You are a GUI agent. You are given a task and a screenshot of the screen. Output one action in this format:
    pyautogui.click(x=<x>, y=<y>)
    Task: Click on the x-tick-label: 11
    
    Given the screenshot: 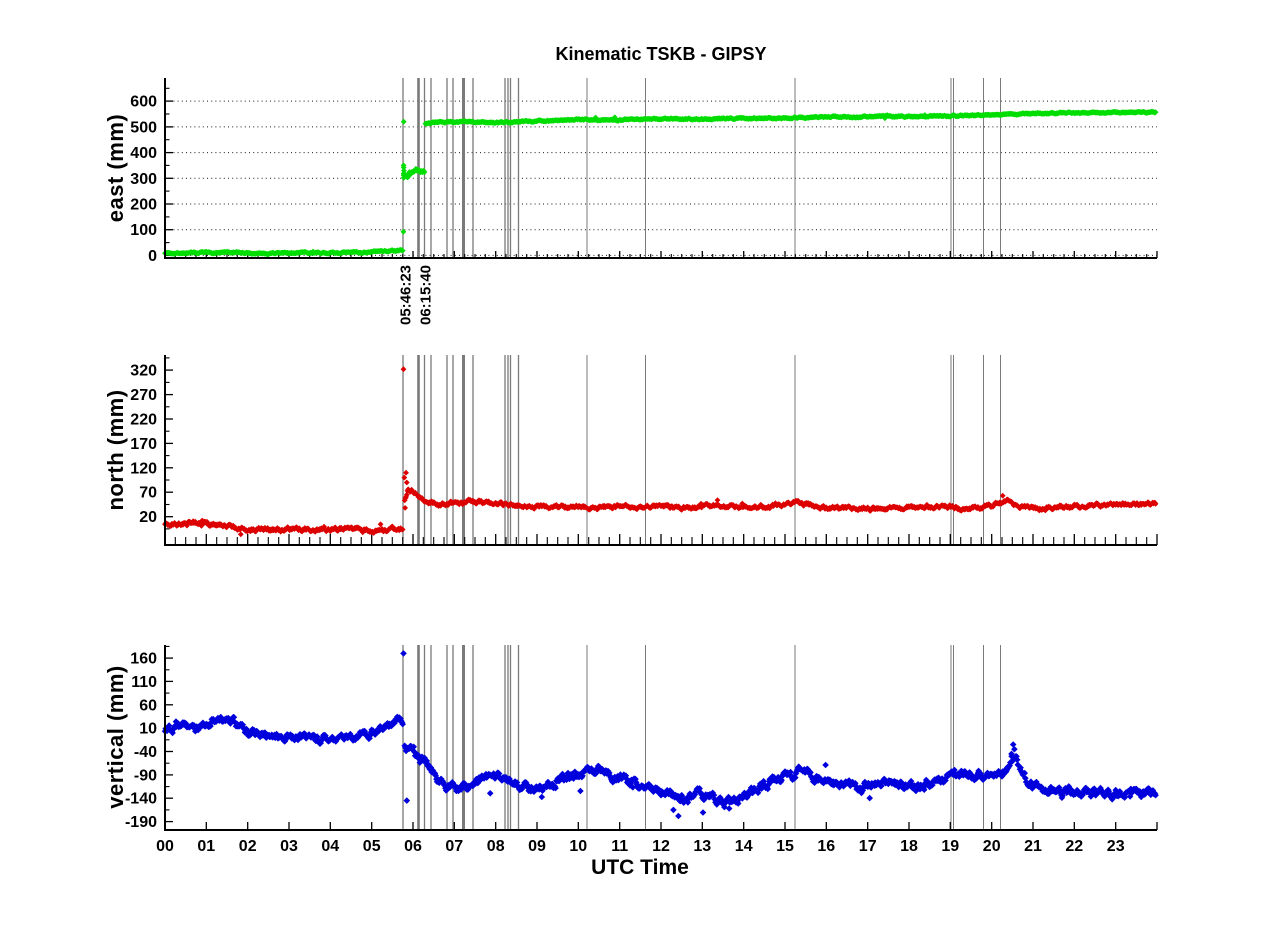 What is the action you would take?
    pyautogui.click(x=619, y=846)
    